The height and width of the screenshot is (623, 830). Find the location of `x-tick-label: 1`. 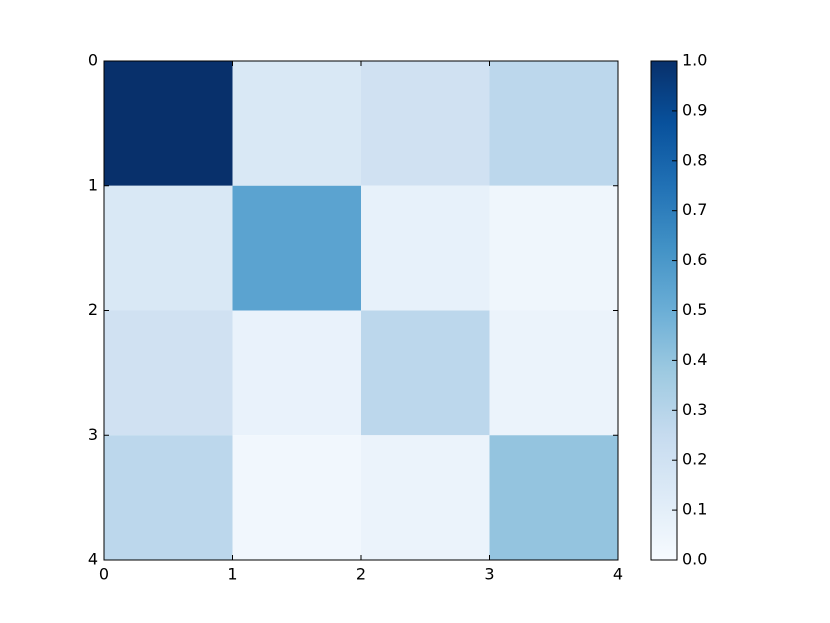

x-tick-label: 1 is located at coordinates (232, 574).